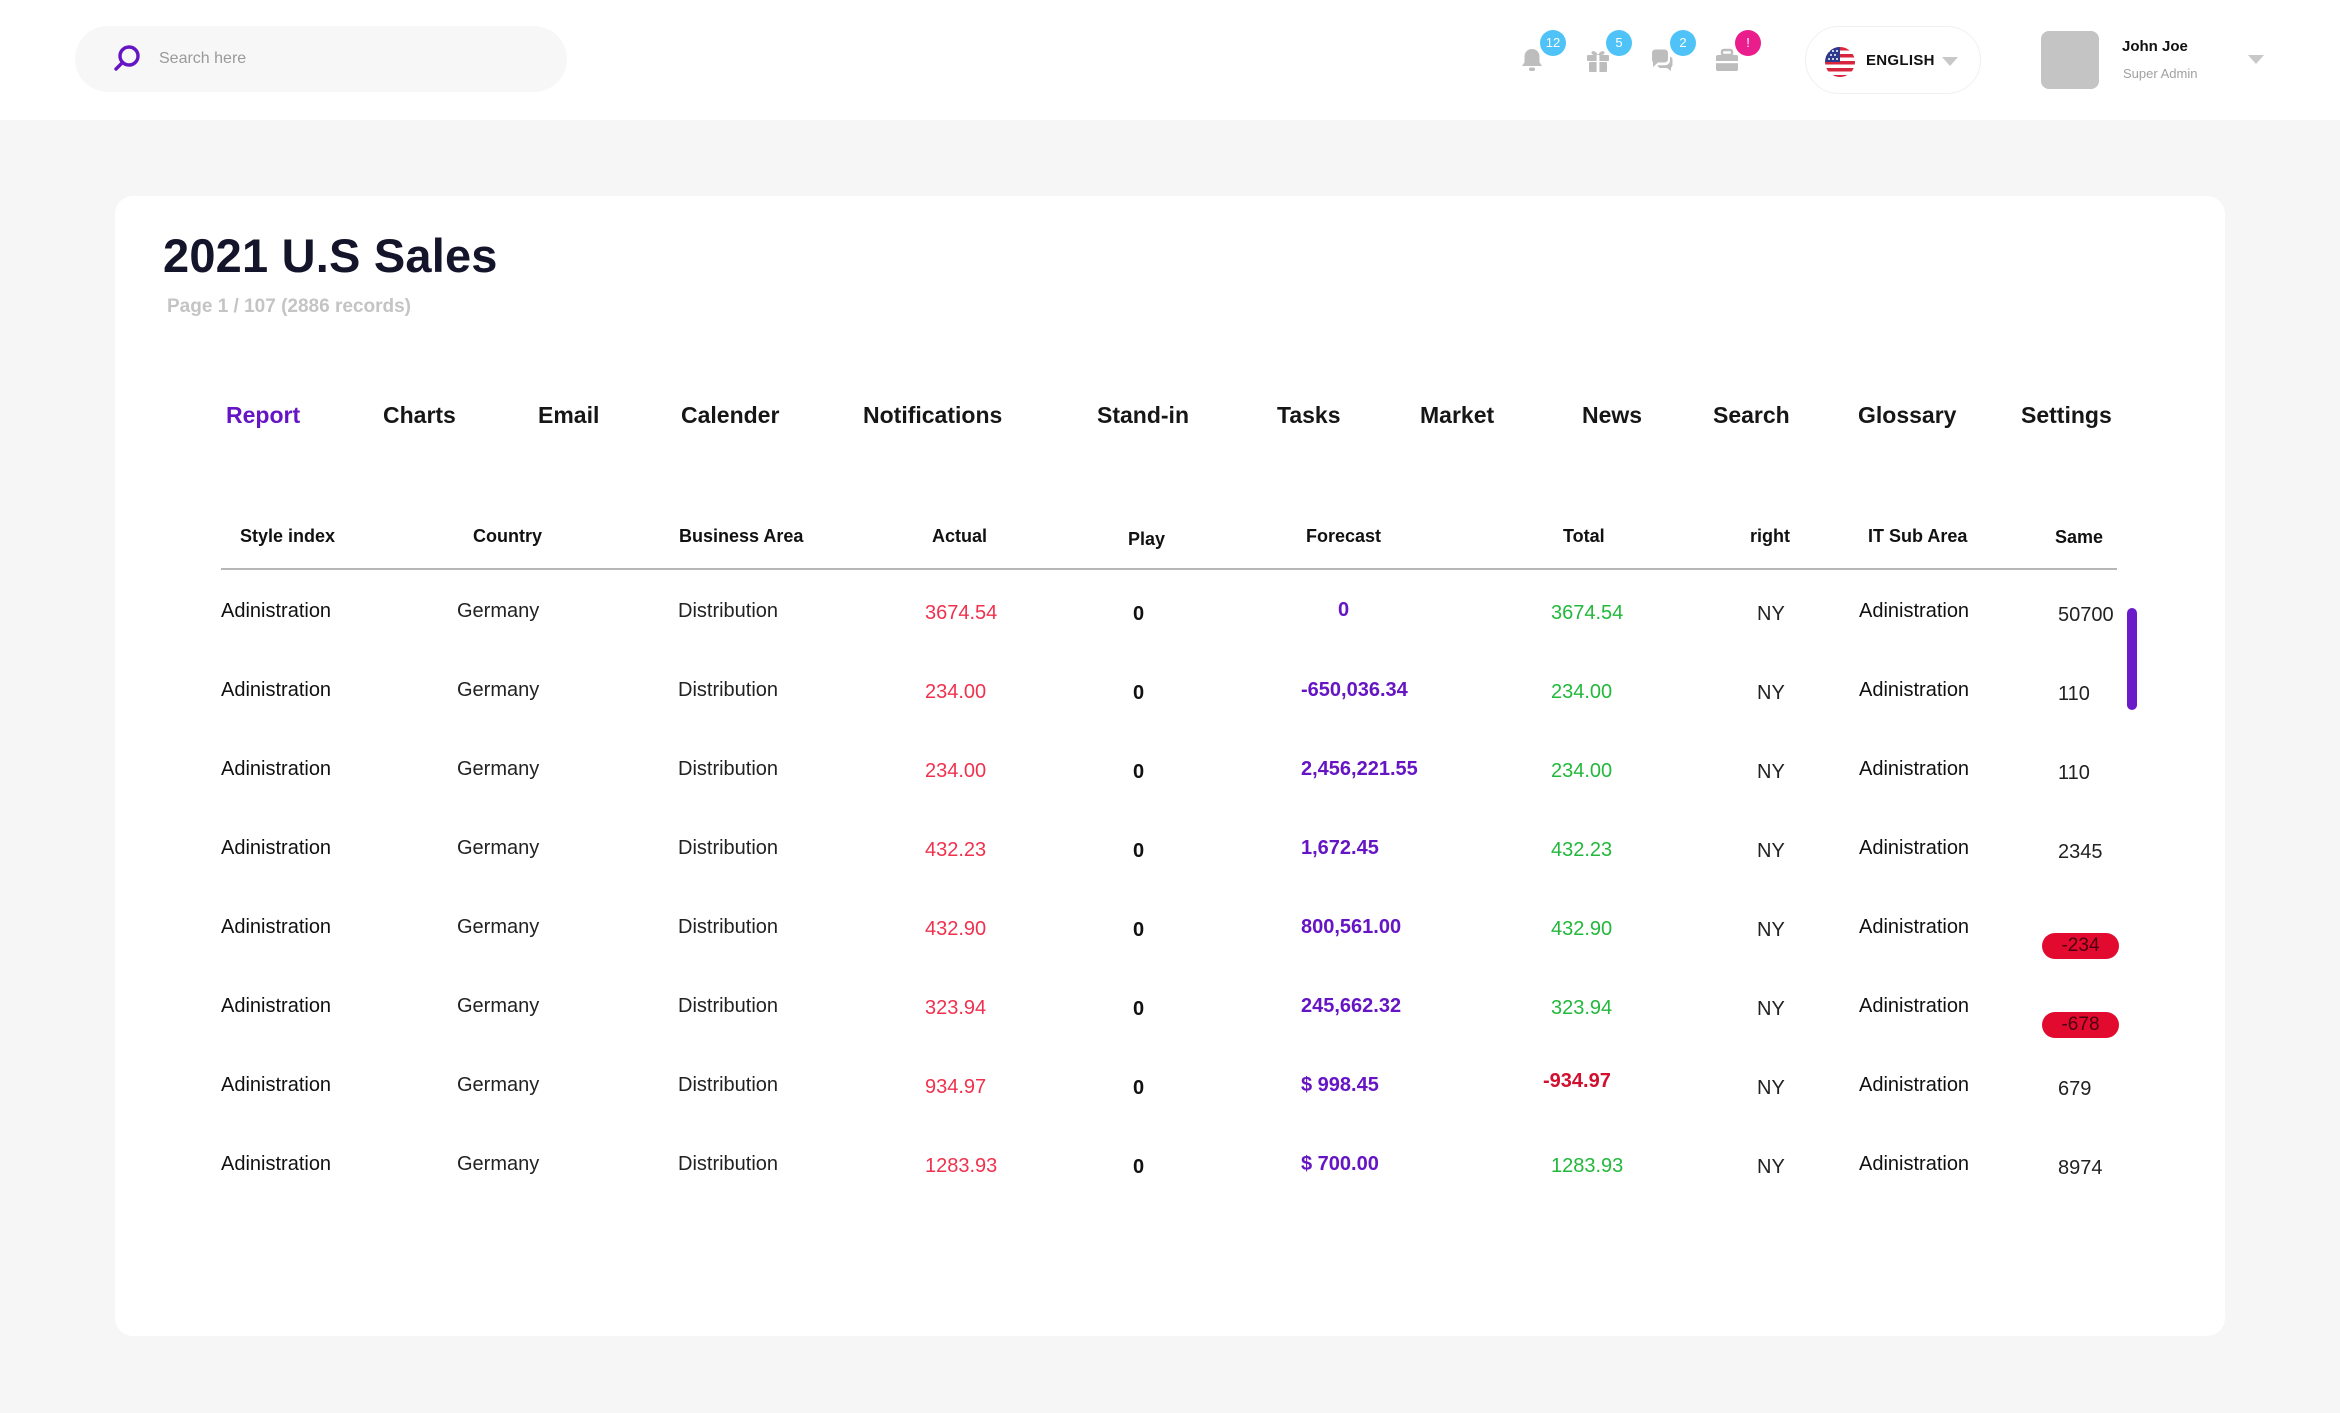 This screenshot has height=1413, width=2340. Describe the element at coordinates (2066, 415) in the screenshot. I see `tab-settings: Settings` at that location.